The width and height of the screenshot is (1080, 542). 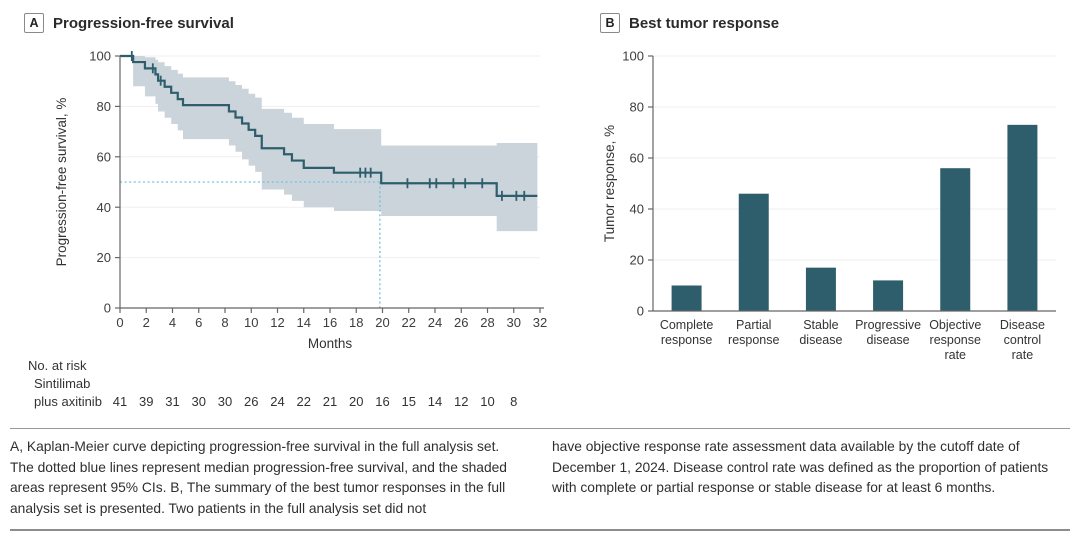 I want to click on km-curve, so click(x=329, y=125).